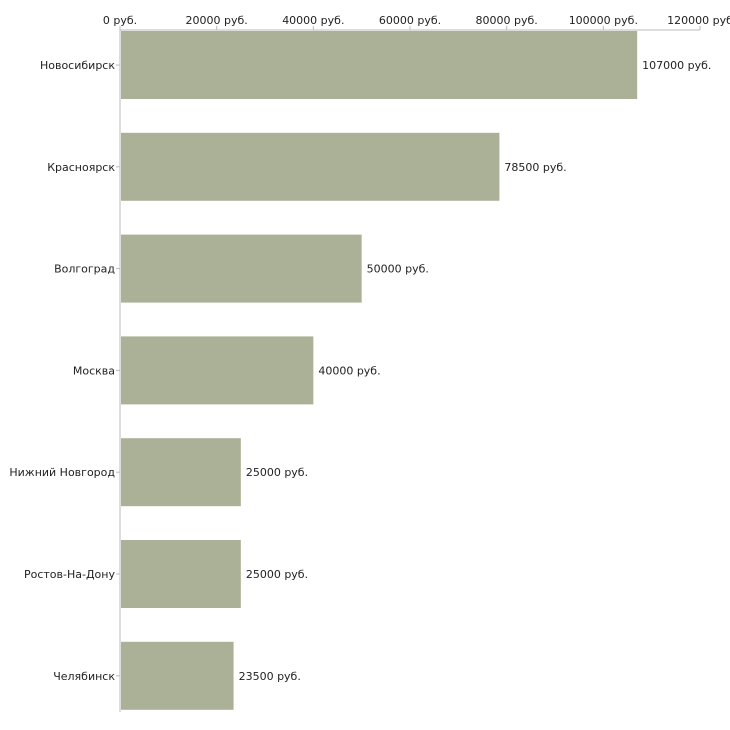 This screenshot has height=730, width=730. What do you see at coordinates (120, 20) in the screenshot?
I see `x-tick-label: 0 руб.` at bounding box center [120, 20].